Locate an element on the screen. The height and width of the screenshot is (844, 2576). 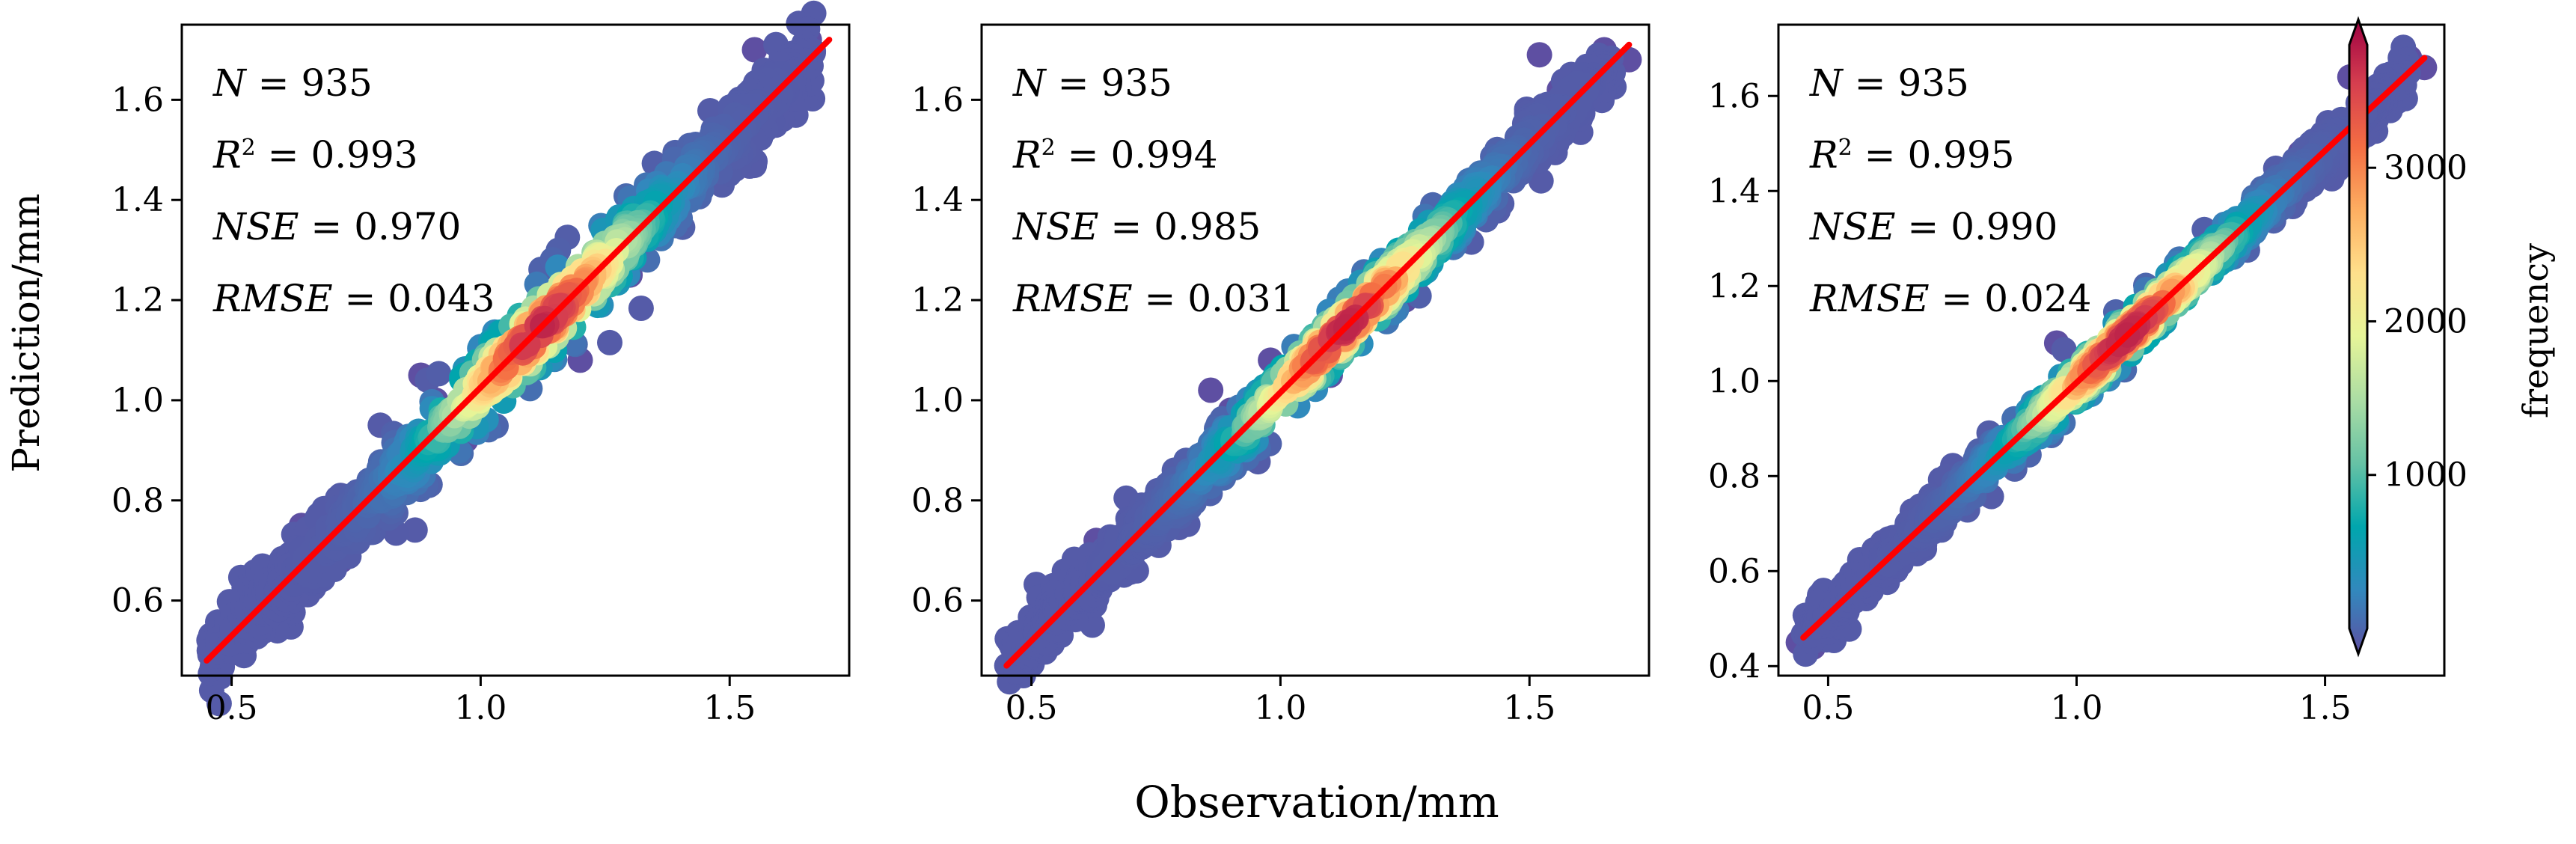
stat-r2-right: R2 = 0.995 is located at coordinates (1912, 155).